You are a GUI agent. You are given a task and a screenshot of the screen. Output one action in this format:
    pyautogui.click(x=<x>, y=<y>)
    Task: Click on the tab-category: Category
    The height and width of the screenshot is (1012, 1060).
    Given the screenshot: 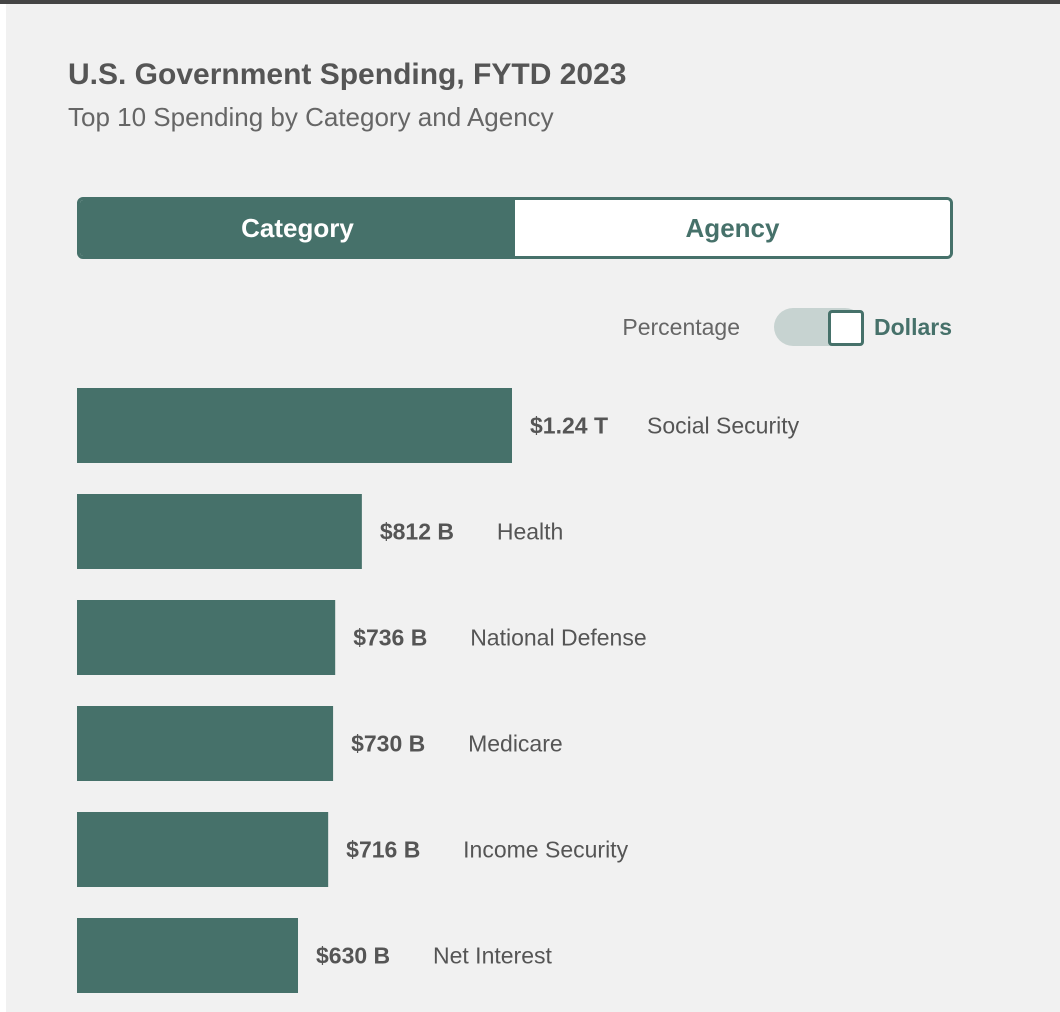 What is the action you would take?
    pyautogui.click(x=297, y=228)
    